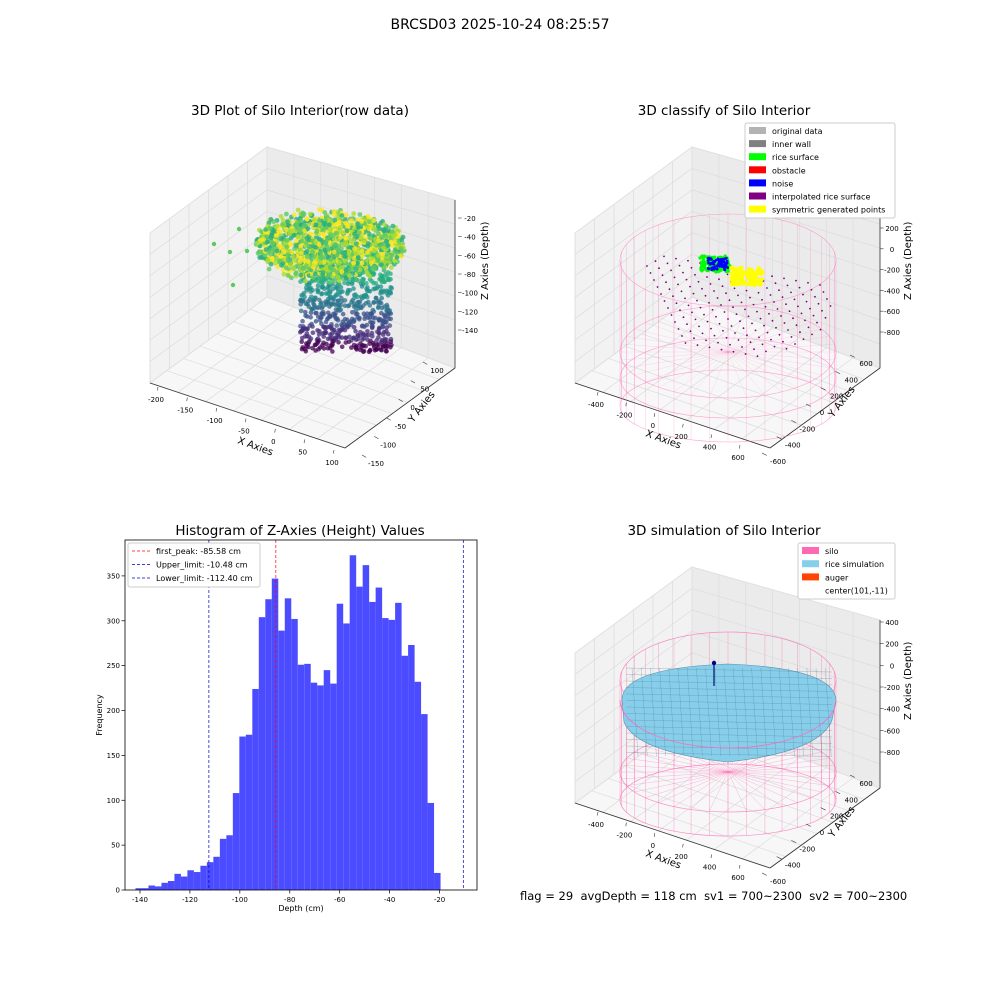 The height and width of the screenshot is (1000, 1000). I want to click on panel3-title: Histogram of Z-Axies (Height) Values, so click(300, 531).